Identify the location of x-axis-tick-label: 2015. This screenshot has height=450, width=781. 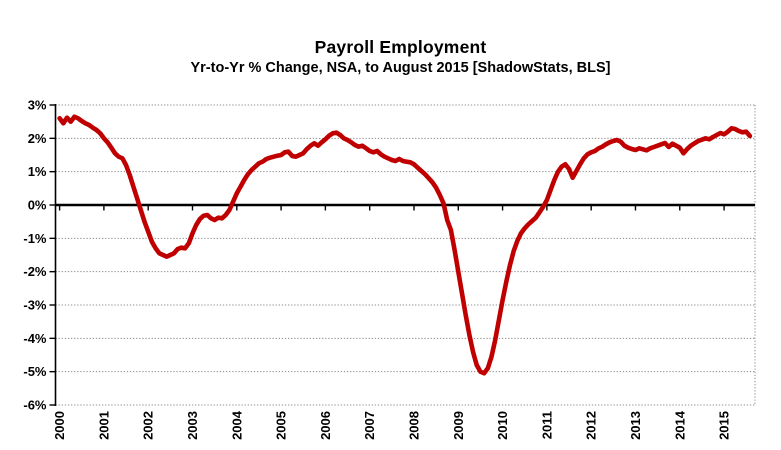
(724, 425).